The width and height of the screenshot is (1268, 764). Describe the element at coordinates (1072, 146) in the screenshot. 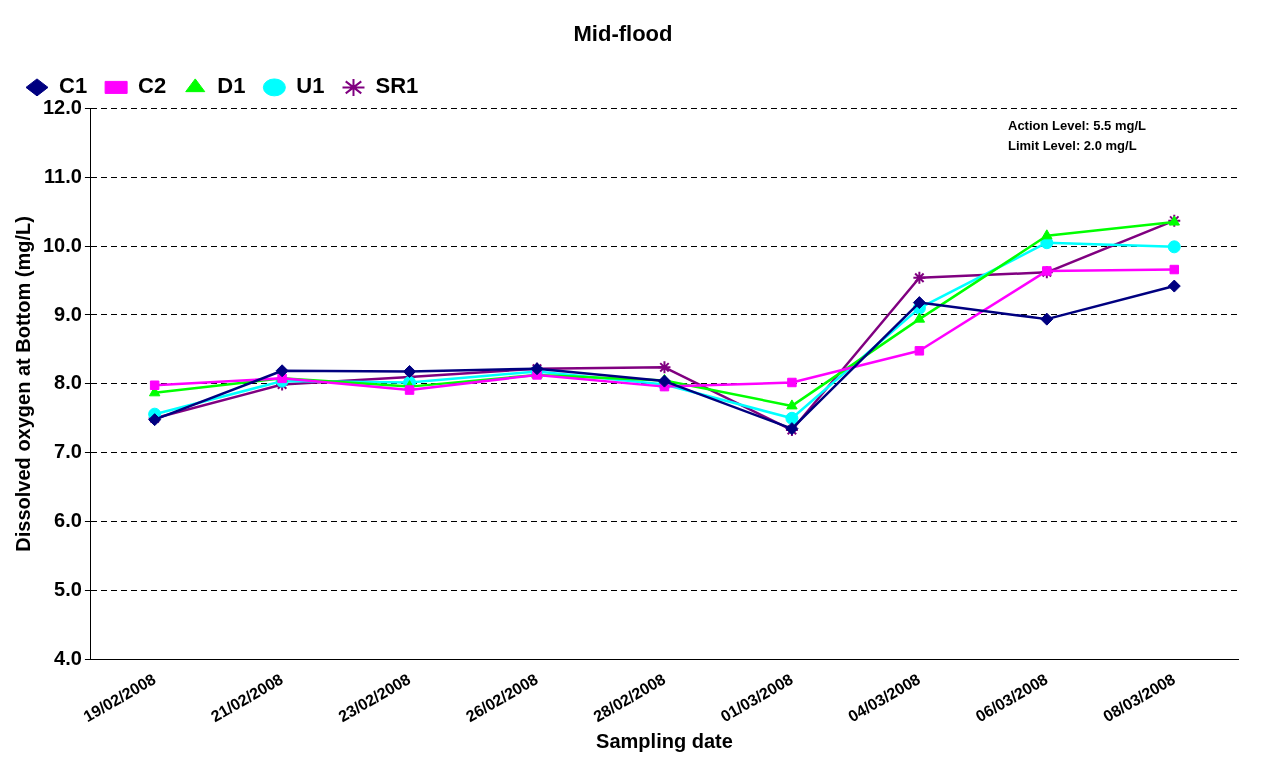

I see `annotation: Limit Level: 2.0 mg/L` at that location.